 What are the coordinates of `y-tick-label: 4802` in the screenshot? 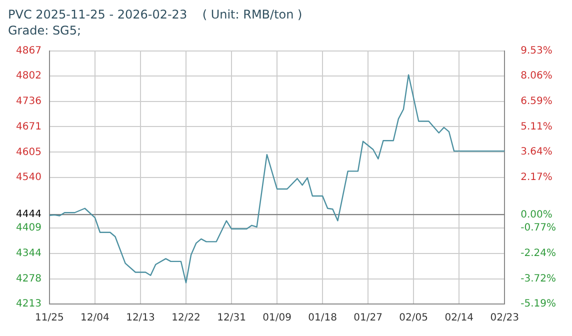 It's located at (29, 76).